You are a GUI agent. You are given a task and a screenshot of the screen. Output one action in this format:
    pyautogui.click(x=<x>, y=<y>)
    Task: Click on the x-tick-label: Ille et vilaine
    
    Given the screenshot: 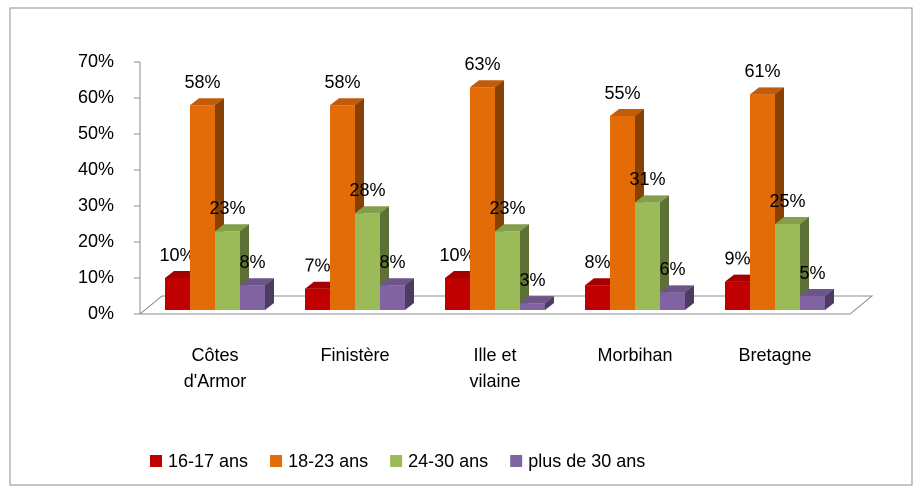 What is the action you would take?
    pyautogui.click(x=495, y=368)
    